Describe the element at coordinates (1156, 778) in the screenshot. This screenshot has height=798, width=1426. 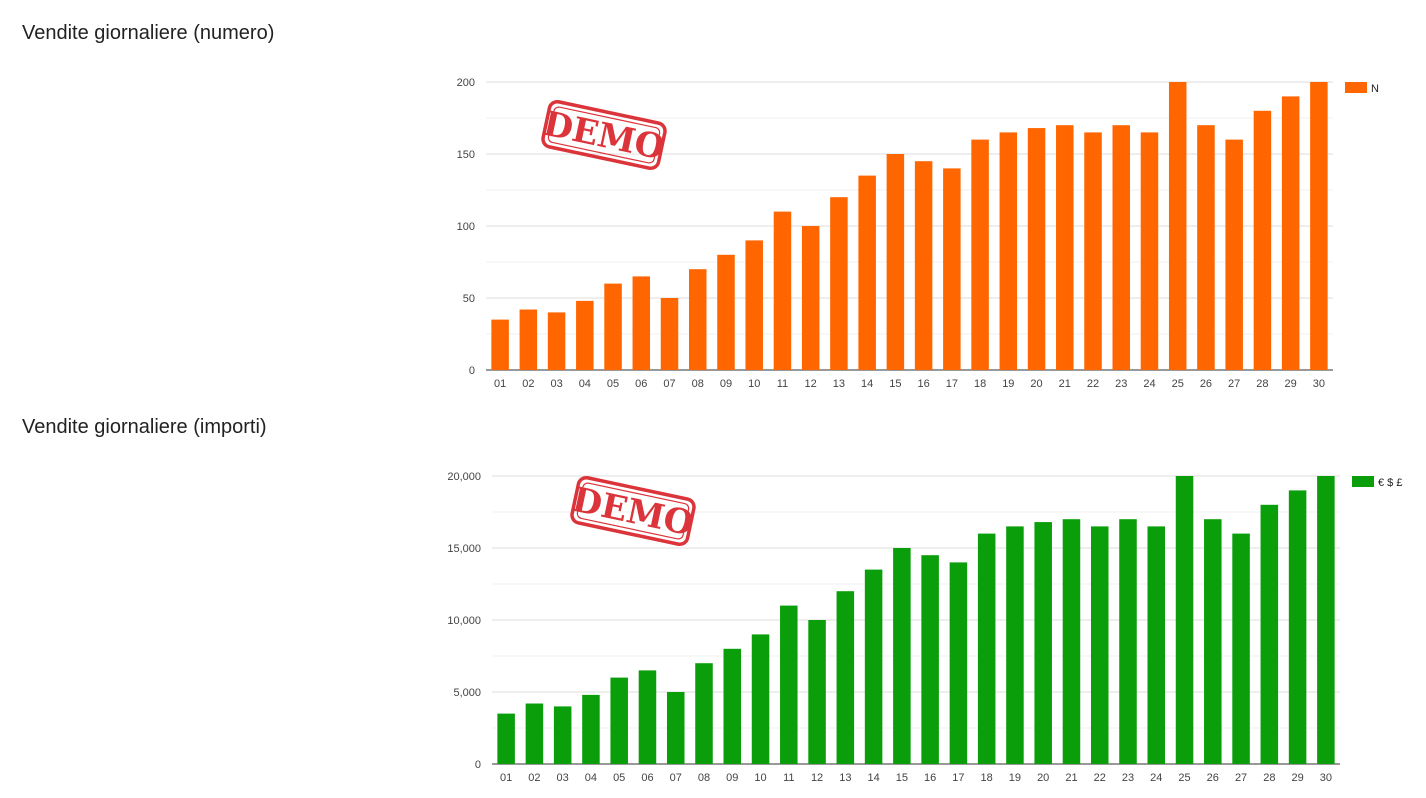
I see `x-tick-label: 24` at that location.